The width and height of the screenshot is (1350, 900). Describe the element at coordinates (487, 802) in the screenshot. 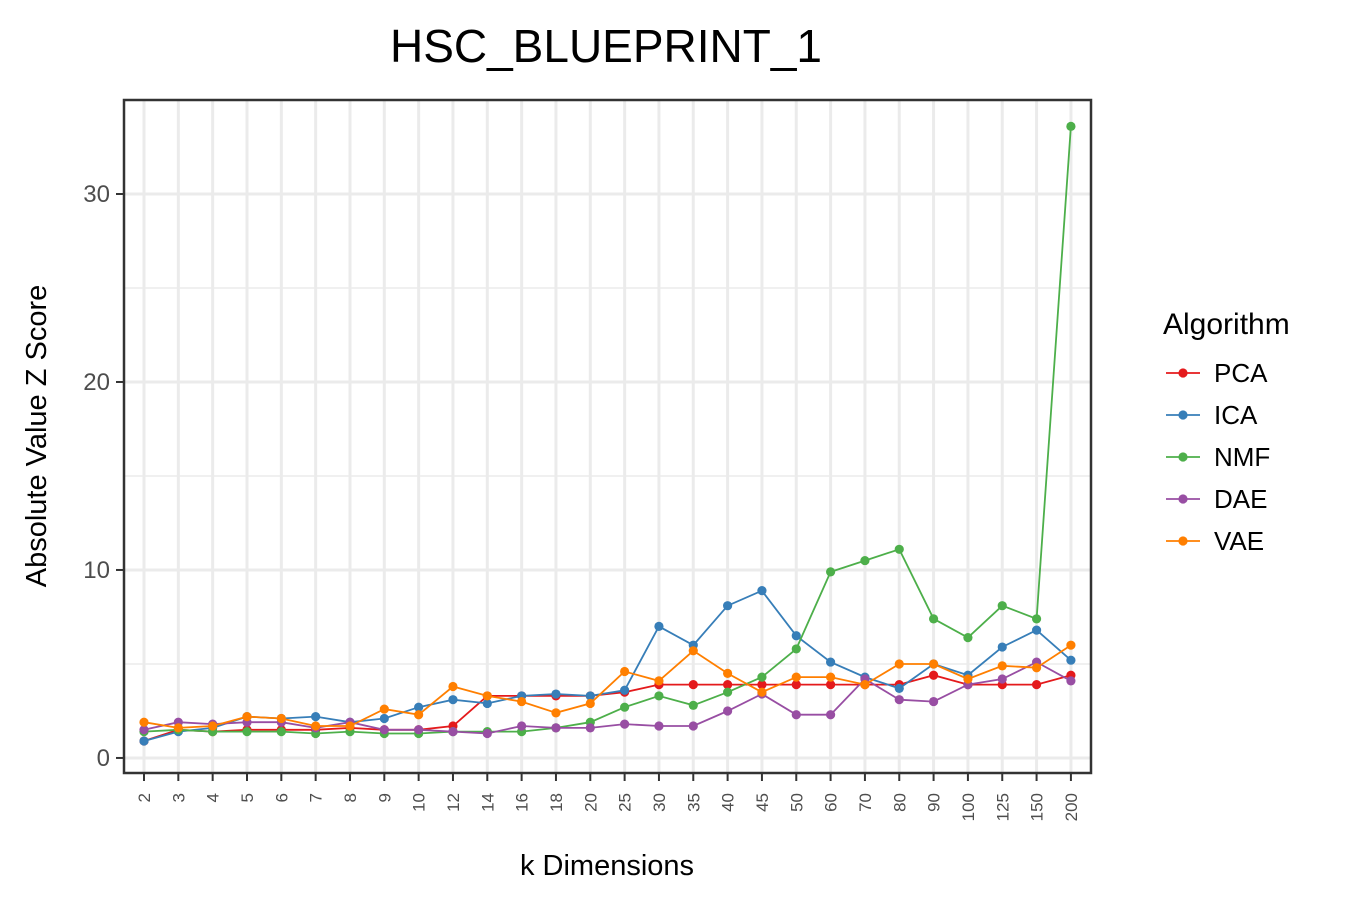

I see `x-tick-label: 14` at that location.